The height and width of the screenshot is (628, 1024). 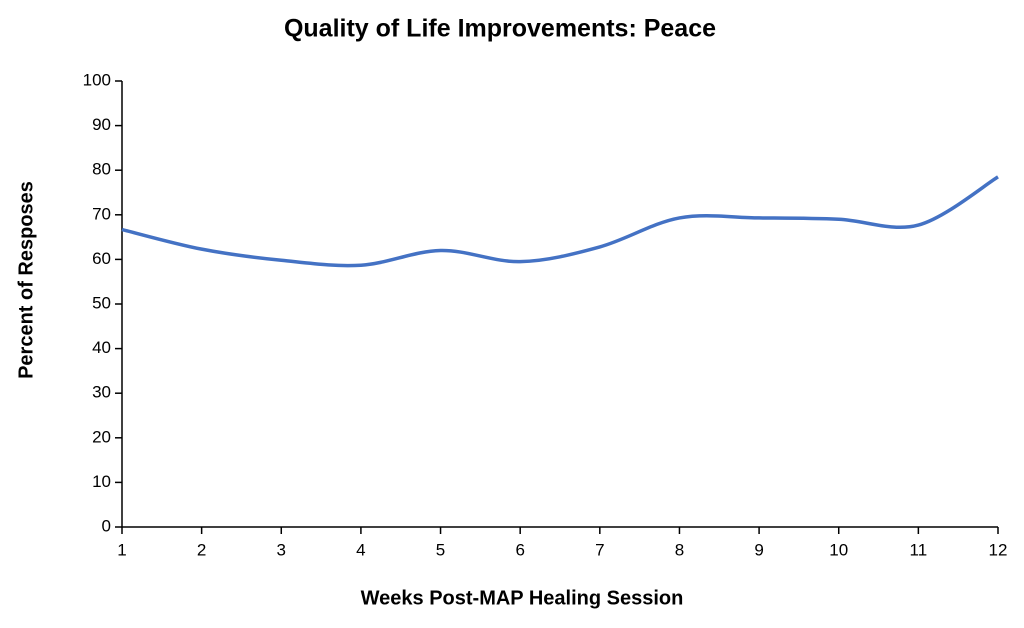 What do you see at coordinates (101, 169) in the screenshot?
I see `y-tick-label: 80` at bounding box center [101, 169].